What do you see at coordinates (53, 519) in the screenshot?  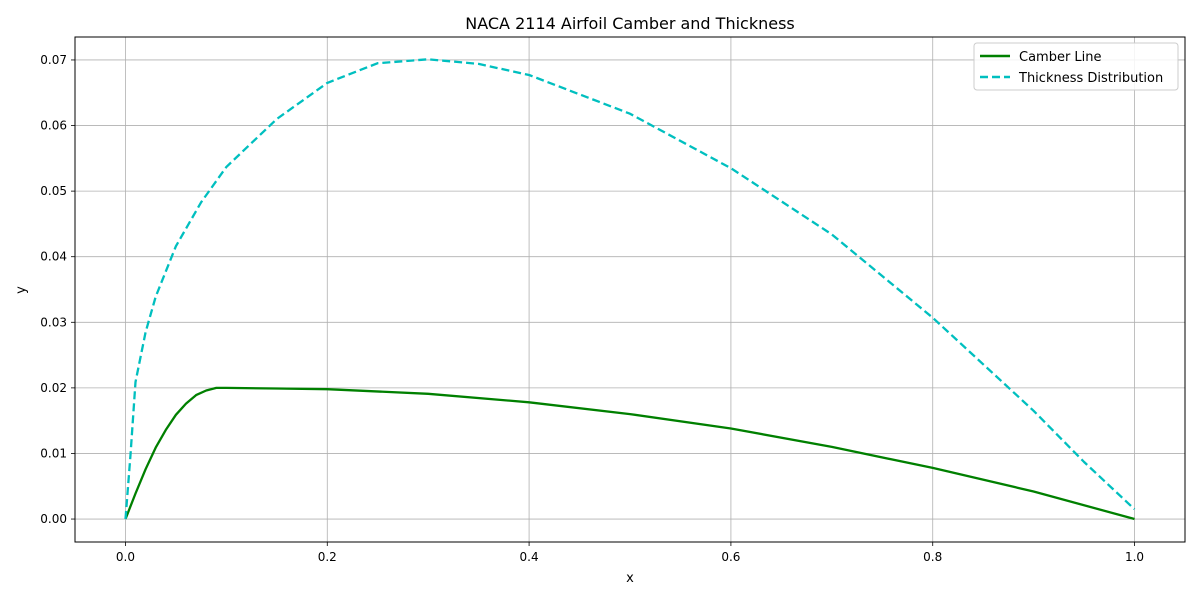 I see `y-tick-label: 0.00` at bounding box center [53, 519].